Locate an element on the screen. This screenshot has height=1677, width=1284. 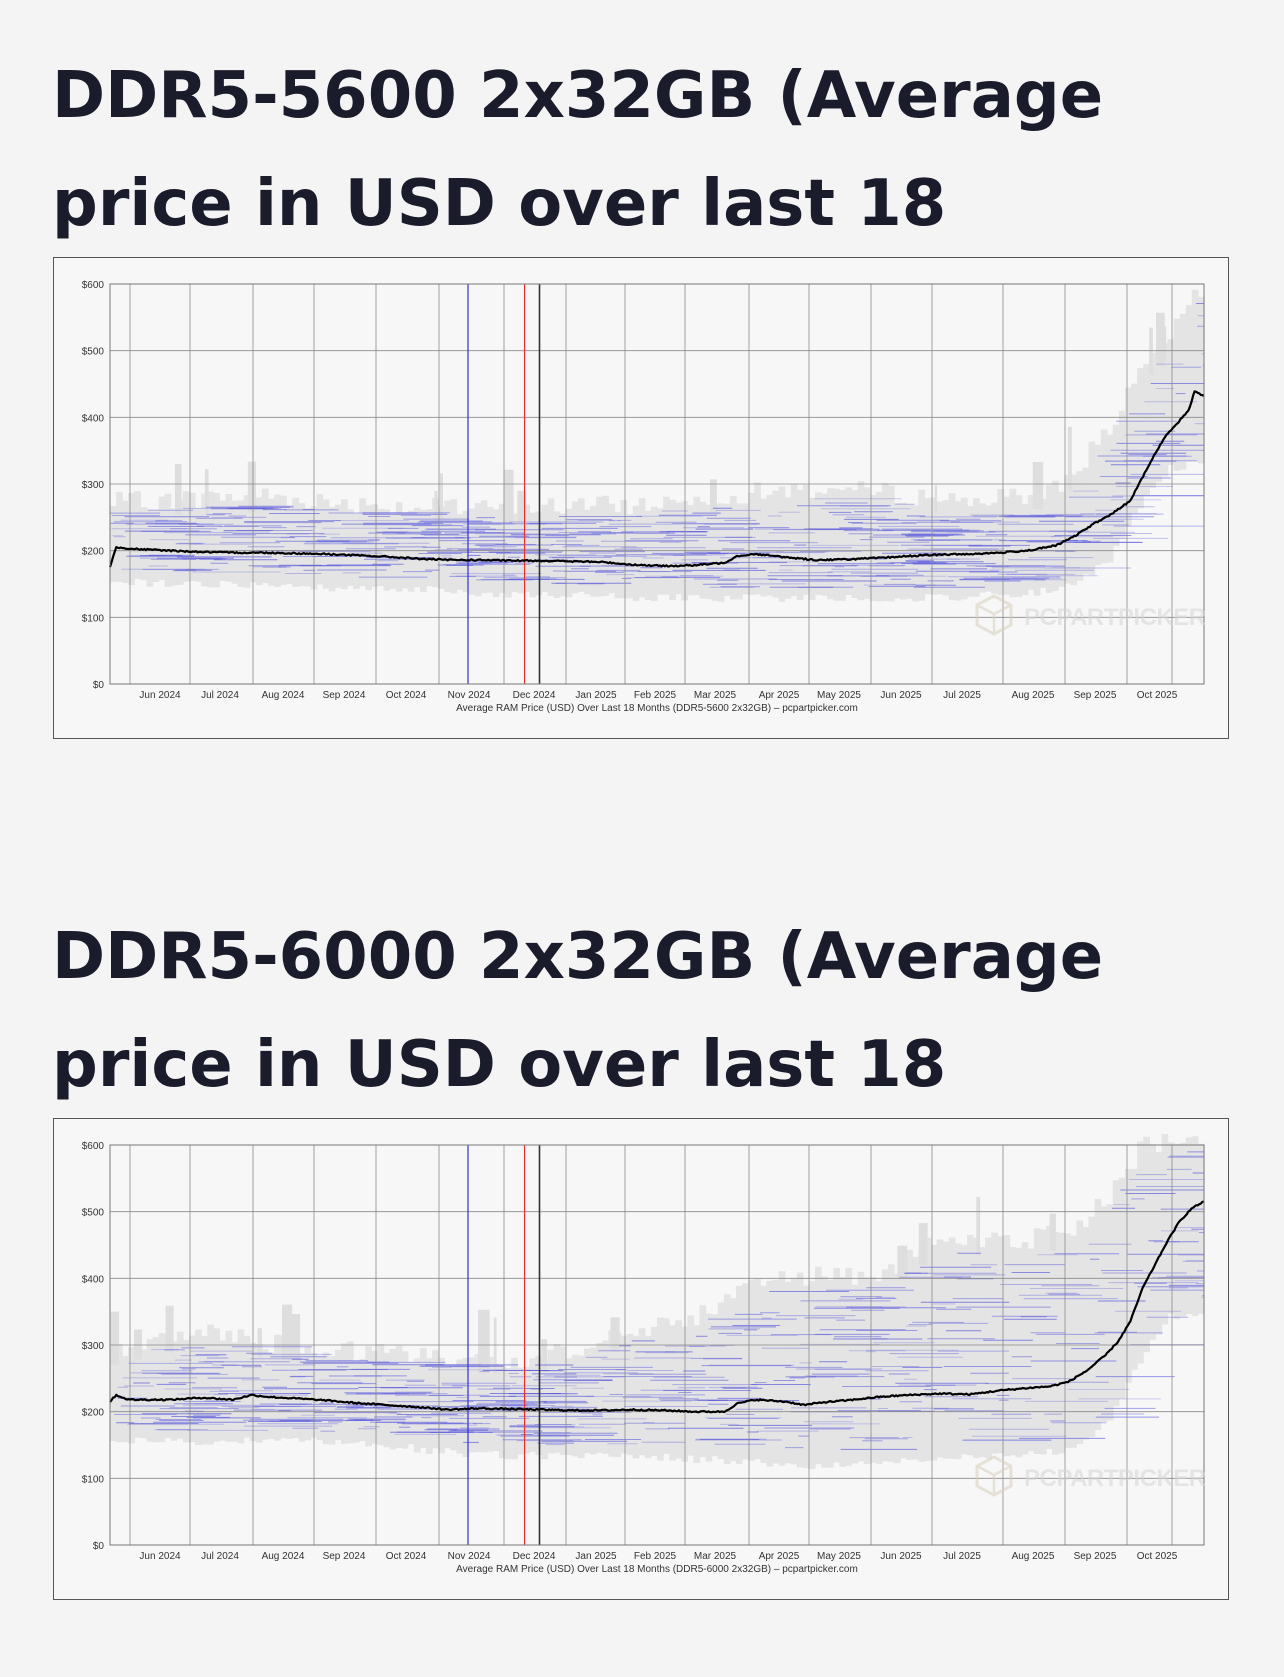
x-tick-label: Sep 2025 is located at coordinates (1095, 695).